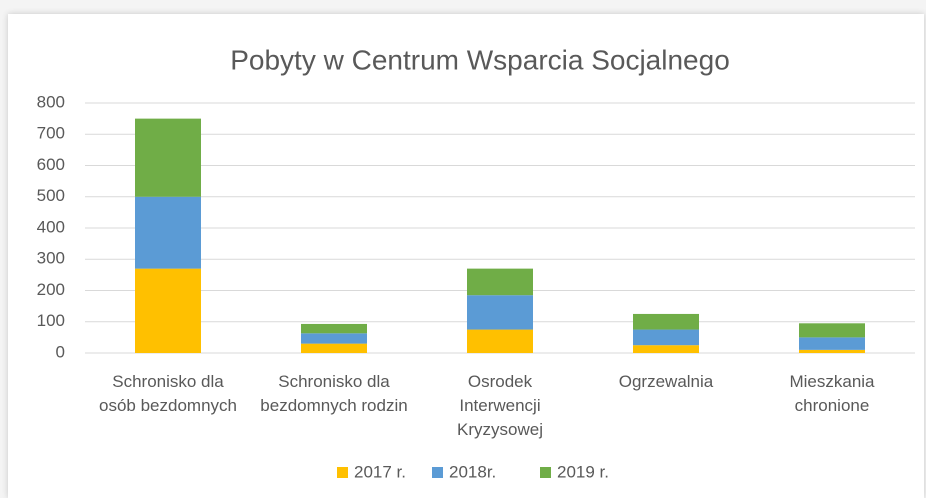 This screenshot has width=926, height=498. Describe the element at coordinates (480, 59) in the screenshot. I see `chart-title: Pobyty w Centrum Wsparcia Socjalnego` at that location.